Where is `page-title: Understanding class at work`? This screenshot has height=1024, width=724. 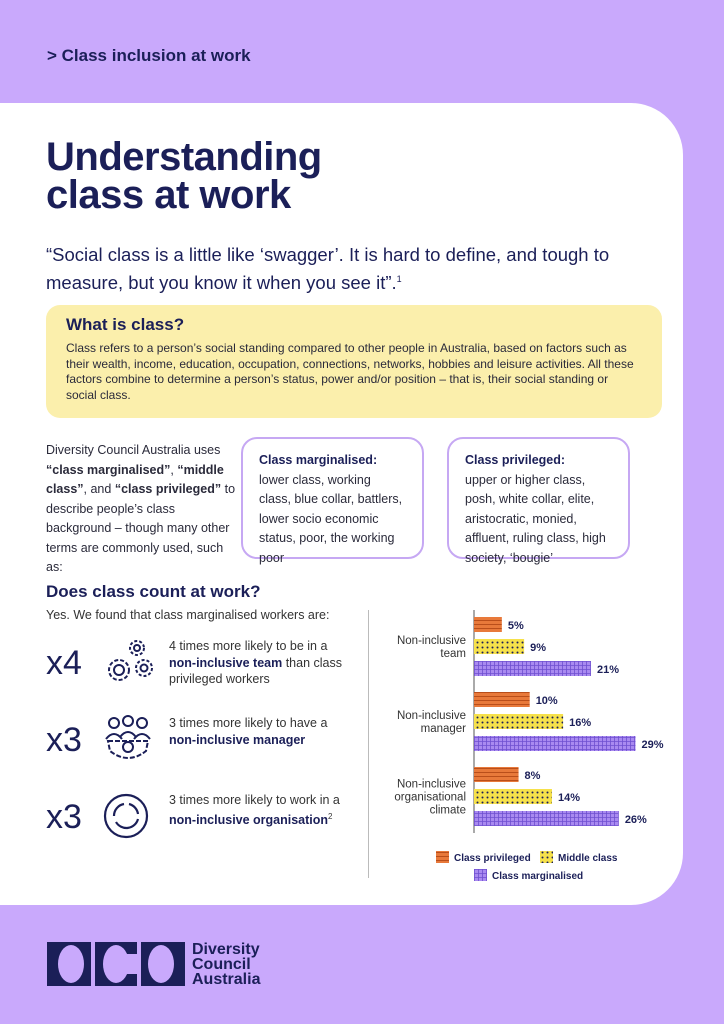 page-title: Understanding class at work is located at coordinates (184, 176).